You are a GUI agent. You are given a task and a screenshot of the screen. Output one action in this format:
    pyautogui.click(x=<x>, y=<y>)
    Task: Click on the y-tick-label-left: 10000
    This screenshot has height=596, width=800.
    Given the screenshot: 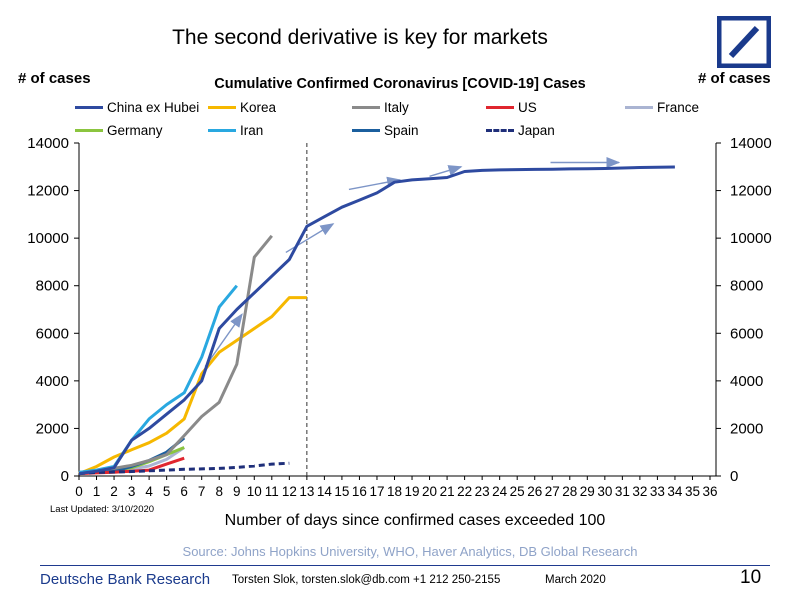 What is the action you would take?
    pyautogui.click(x=48, y=238)
    